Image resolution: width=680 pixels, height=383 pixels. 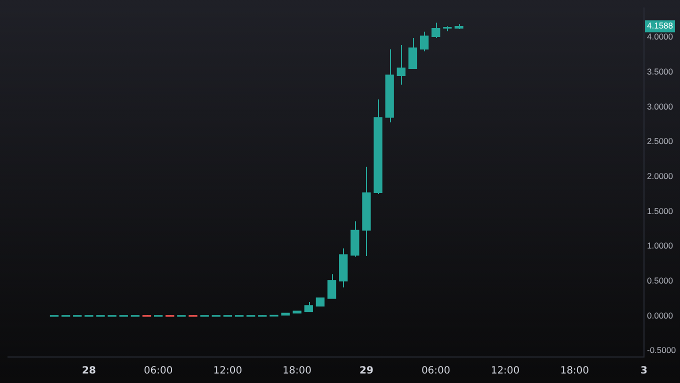 I want to click on x-tick-label: 3, so click(x=644, y=371).